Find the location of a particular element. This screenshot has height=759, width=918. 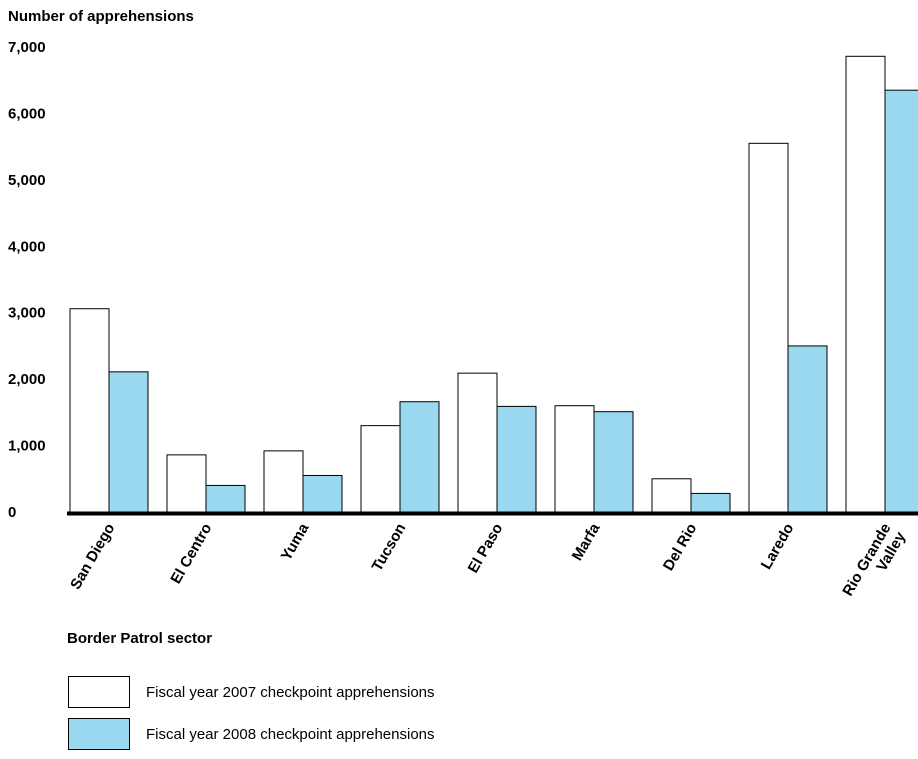

x-tick-label-line: Yuma is located at coordinates (295, 542).